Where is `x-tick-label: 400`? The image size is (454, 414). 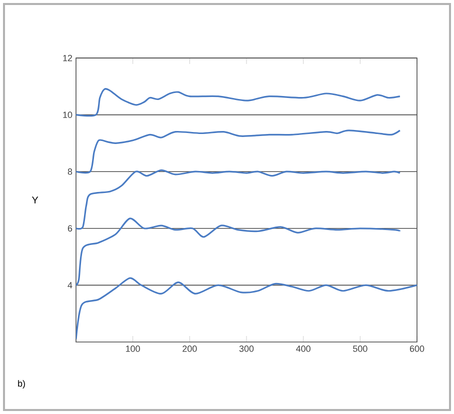 x-tick-label: 400 is located at coordinates (303, 349).